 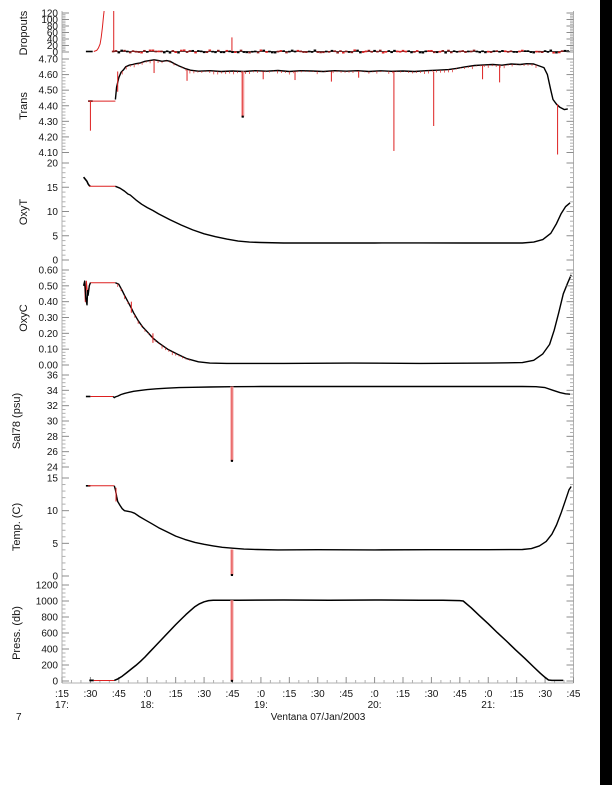 What do you see at coordinates (53, 422) in the screenshot?
I see `svg-text: 30` at bounding box center [53, 422].